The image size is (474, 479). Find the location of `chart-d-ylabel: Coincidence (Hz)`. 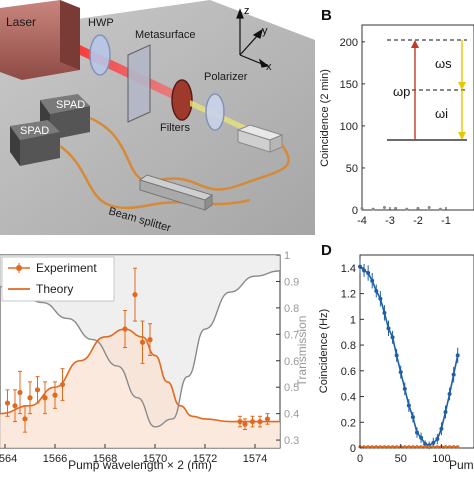

chart-d-ylabel: Coincidence (Hz) is located at coordinates (324, 351).